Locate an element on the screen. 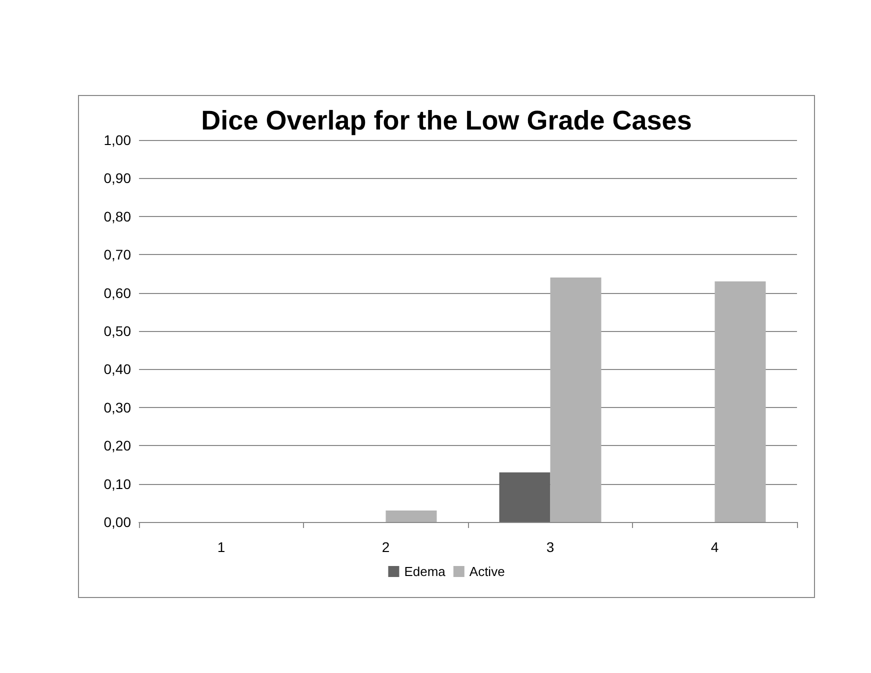 The image size is (871, 673). y-tick-label: 0,00 is located at coordinates (118, 522).